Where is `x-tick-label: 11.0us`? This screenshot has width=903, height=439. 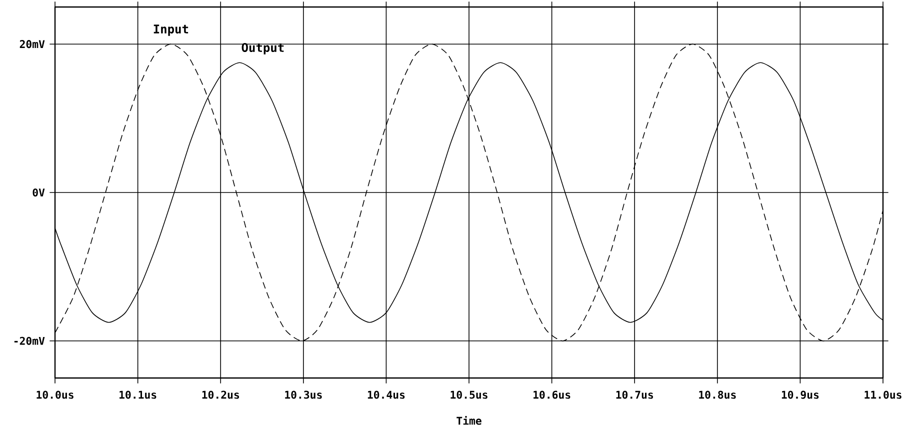 x-tick-label: 11.0us is located at coordinates (883, 394).